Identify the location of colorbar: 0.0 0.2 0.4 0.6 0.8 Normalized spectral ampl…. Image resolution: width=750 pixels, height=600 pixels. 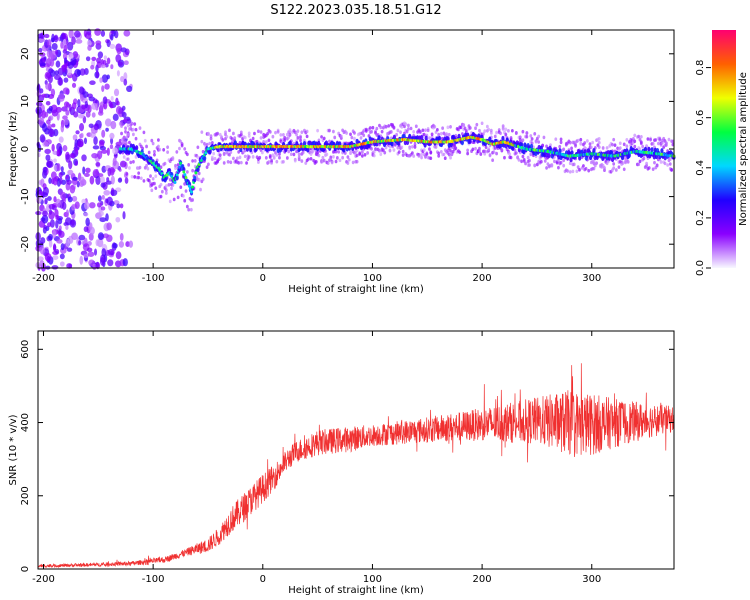
(722, 153).